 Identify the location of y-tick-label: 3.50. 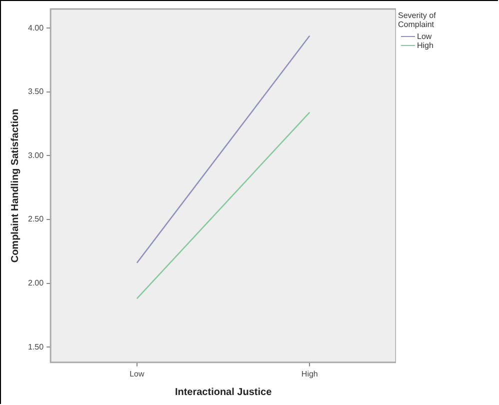
(36, 91).